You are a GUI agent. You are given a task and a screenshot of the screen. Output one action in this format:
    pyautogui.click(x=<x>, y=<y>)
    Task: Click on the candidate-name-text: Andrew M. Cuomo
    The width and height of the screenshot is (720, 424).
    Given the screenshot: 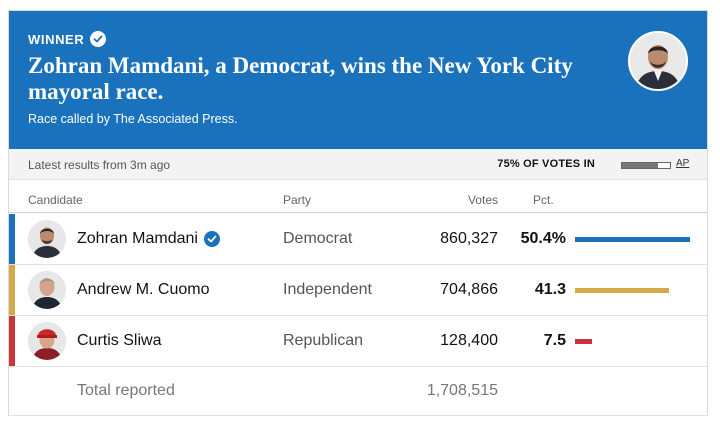 What is the action you would take?
    pyautogui.click(x=143, y=289)
    